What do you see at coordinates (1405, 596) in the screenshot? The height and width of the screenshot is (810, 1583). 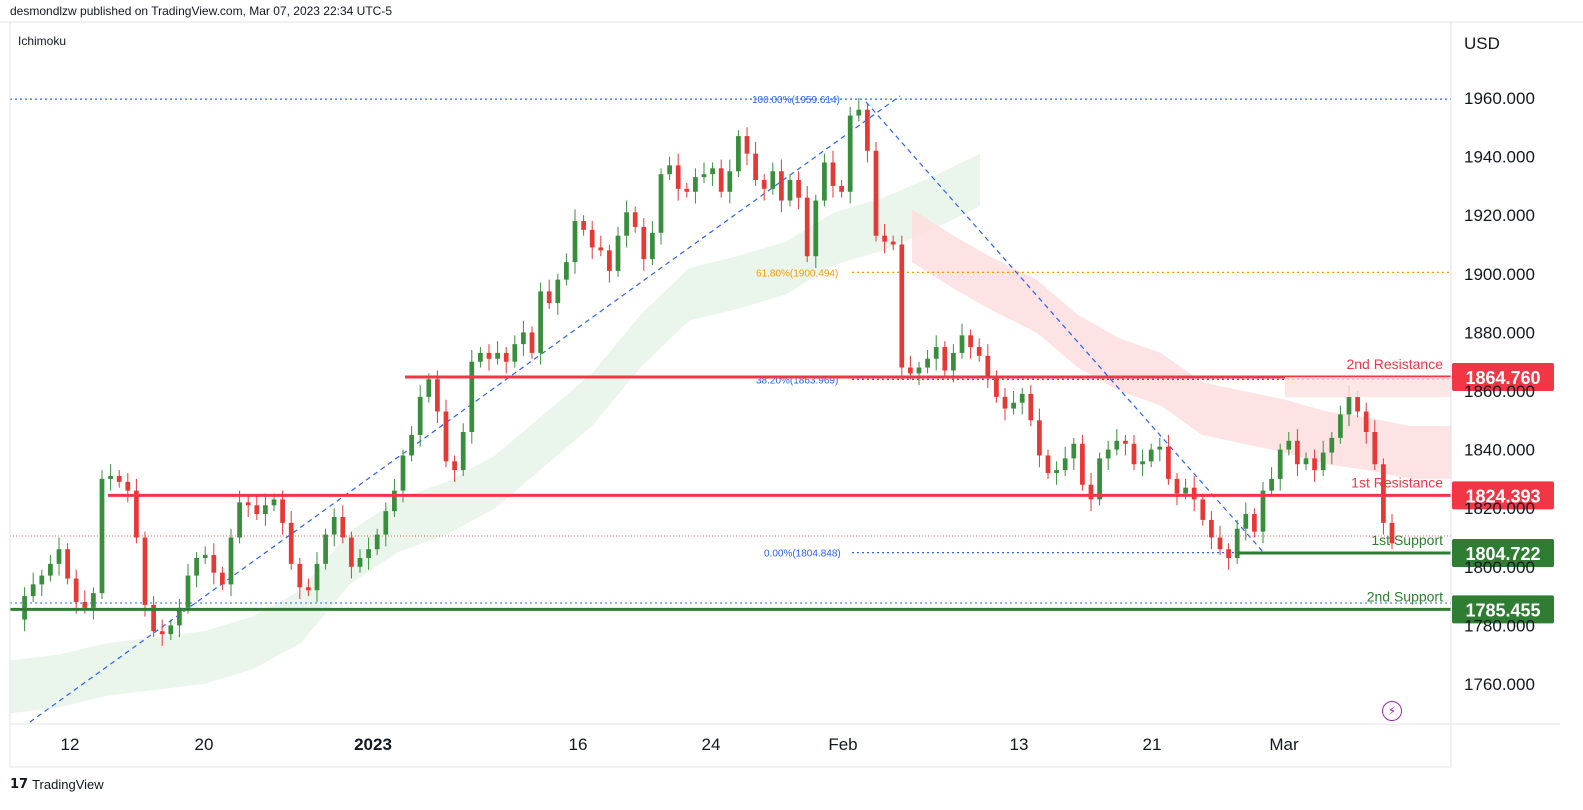 I see `level-name: 2nd Support` at bounding box center [1405, 596].